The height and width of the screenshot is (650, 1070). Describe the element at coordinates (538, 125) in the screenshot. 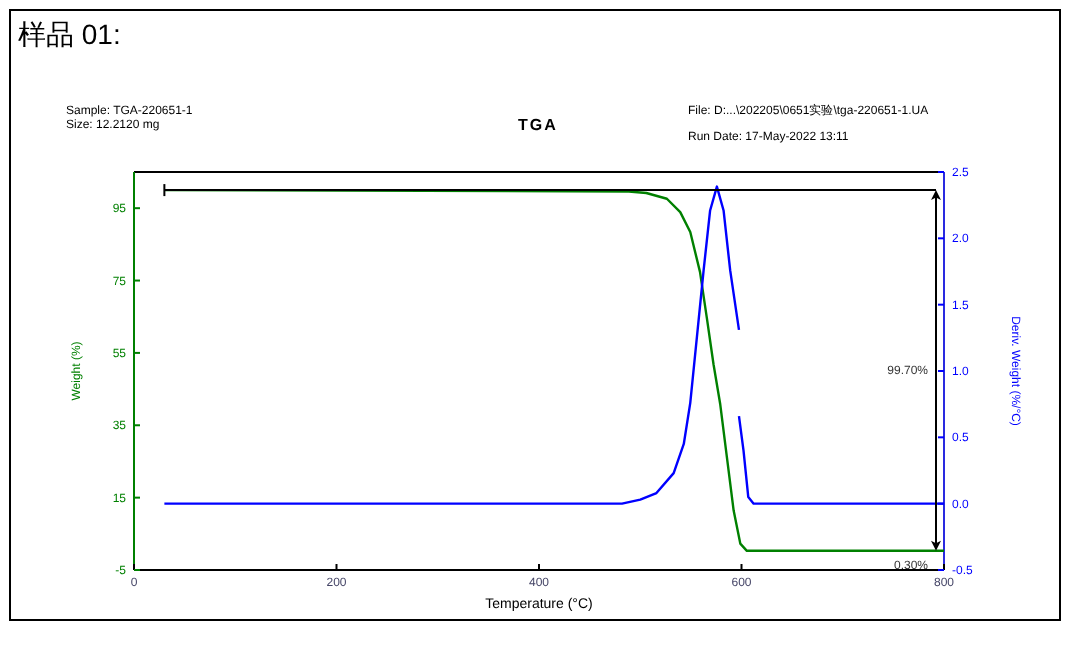

I see `chart-subtitle: TGA` at that location.